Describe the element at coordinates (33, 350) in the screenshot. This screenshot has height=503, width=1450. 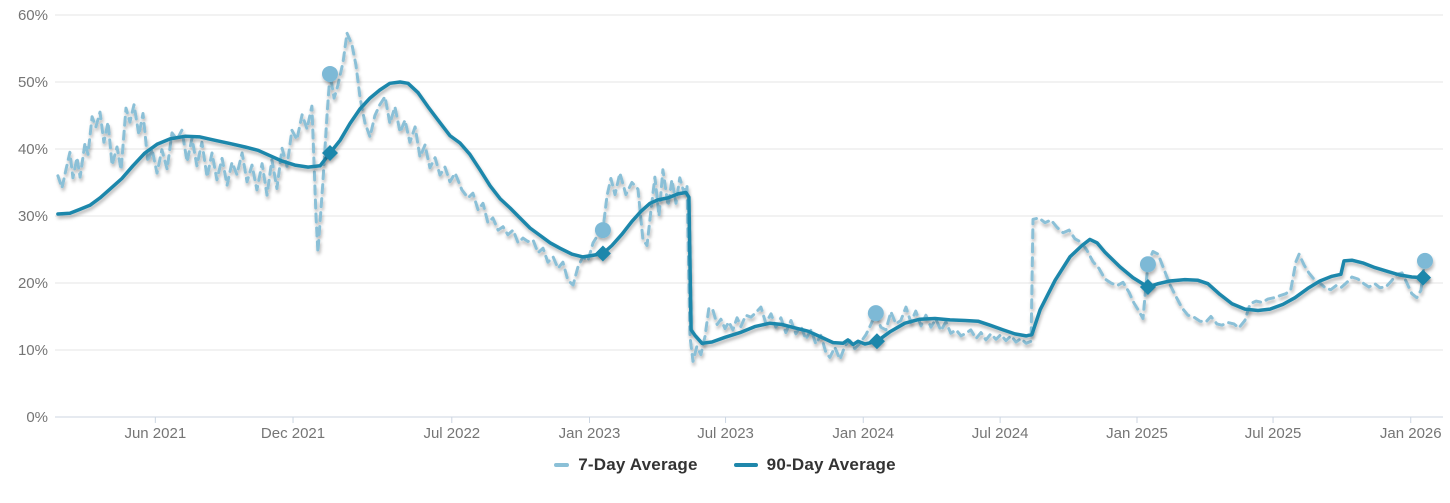
I see `y-axis-label: 10%` at that location.